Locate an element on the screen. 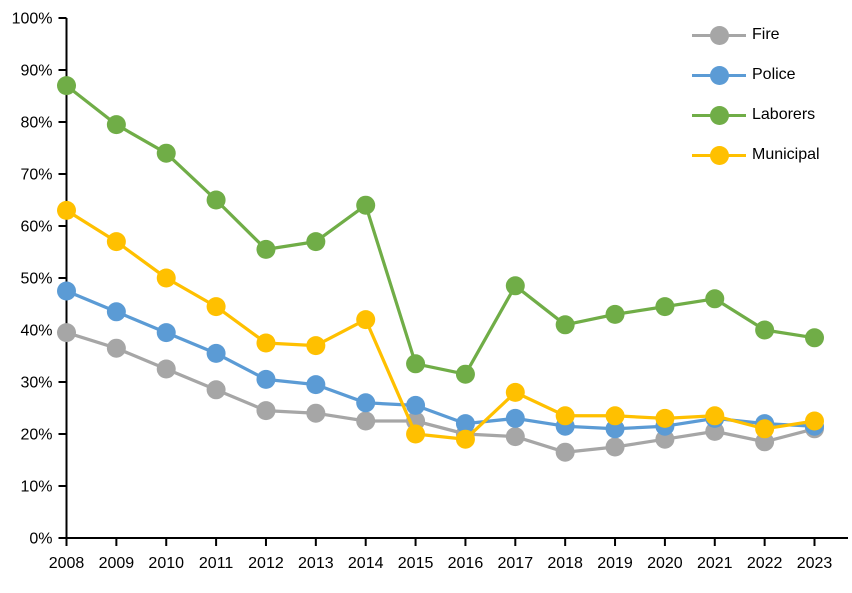 The height and width of the screenshot is (593, 852). data-point-police-2014 is located at coordinates (366, 403).